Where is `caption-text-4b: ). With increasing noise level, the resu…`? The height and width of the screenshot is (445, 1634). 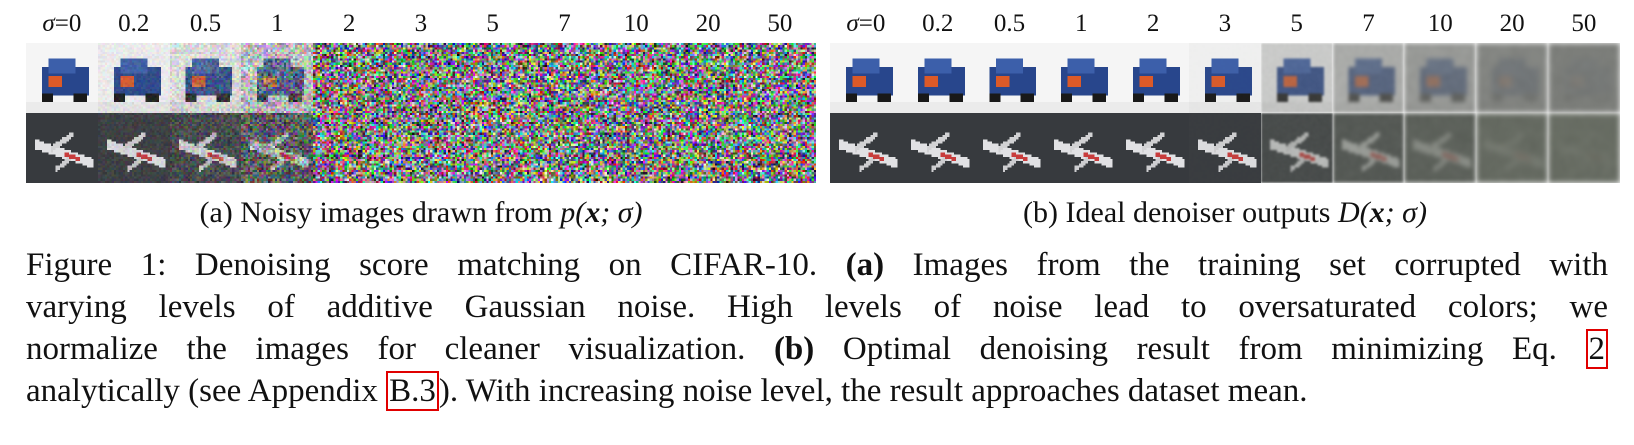
caption-text-4b: ). With increasing noise level, the resu… is located at coordinates (873, 391).